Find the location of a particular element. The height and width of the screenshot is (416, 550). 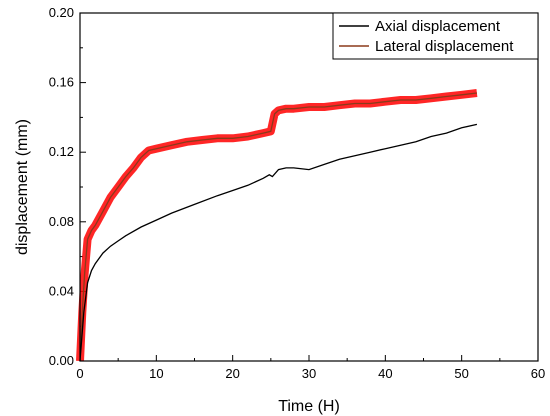

x-tick-label: 40 is located at coordinates (385, 373).